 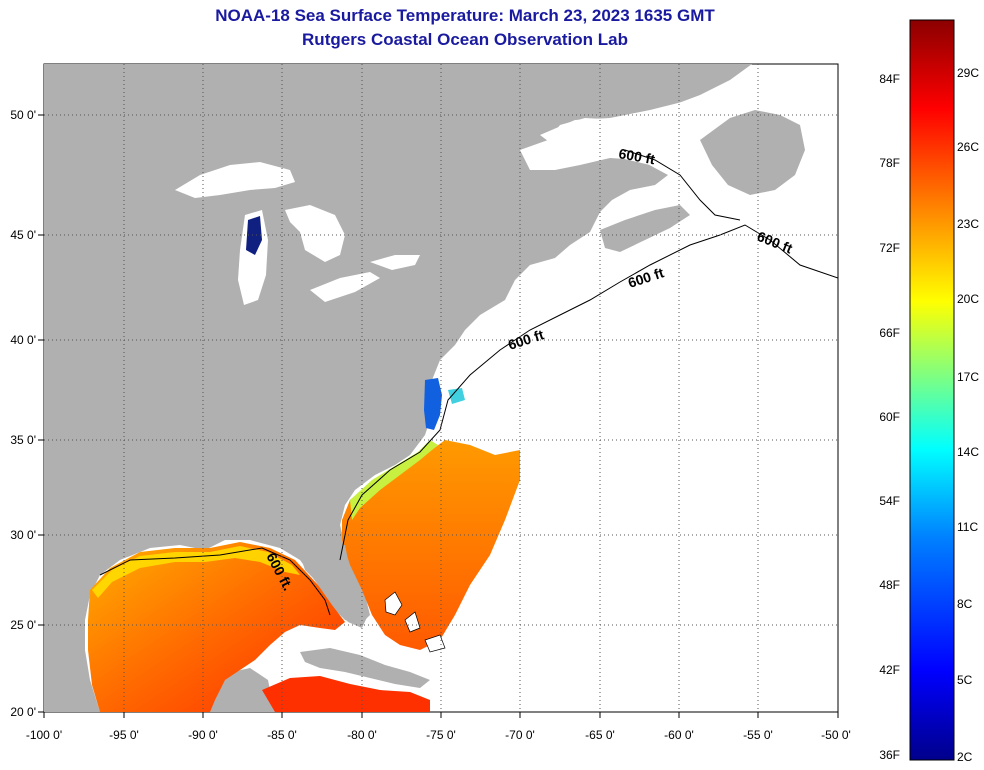 I want to click on map-subtitle: Rutgers Coastal Ocean Observation Lab, so click(x=465, y=39).